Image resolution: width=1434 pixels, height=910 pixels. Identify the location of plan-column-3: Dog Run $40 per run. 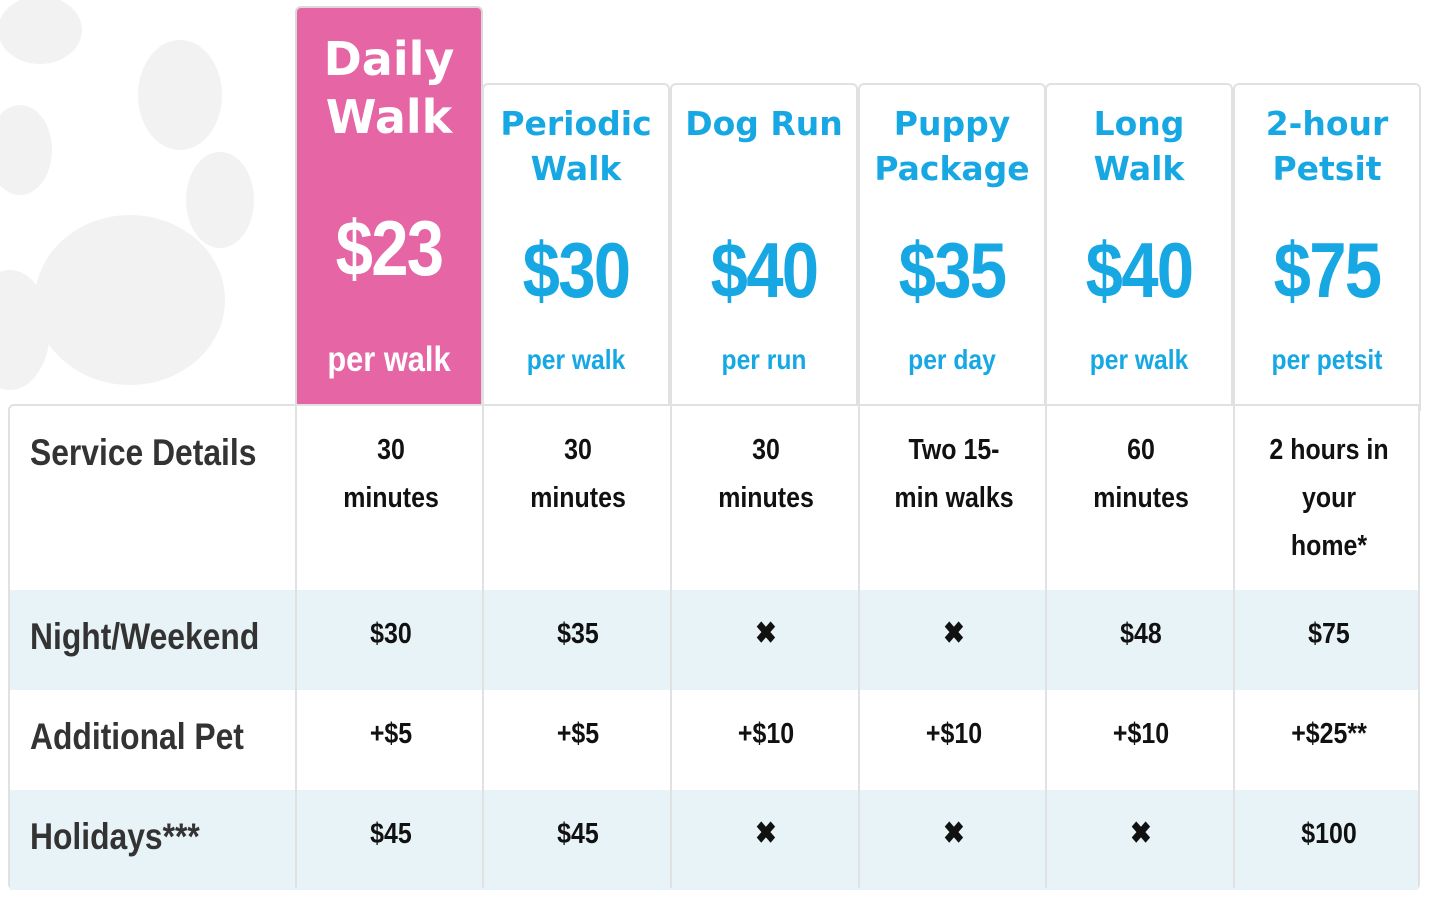
(764, 247).